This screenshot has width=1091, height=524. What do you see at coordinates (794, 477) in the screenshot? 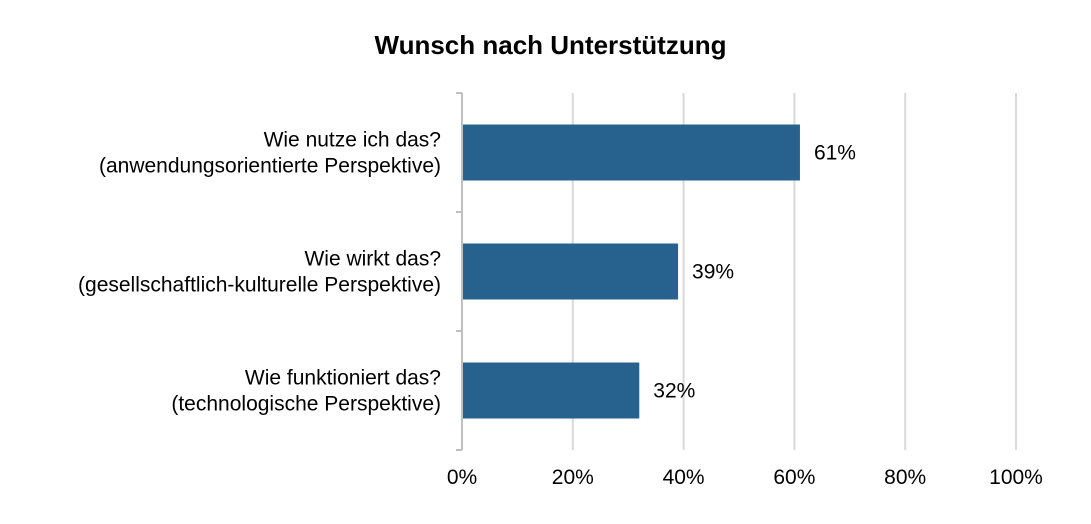
I see `x-tick-label: 60%` at bounding box center [794, 477].